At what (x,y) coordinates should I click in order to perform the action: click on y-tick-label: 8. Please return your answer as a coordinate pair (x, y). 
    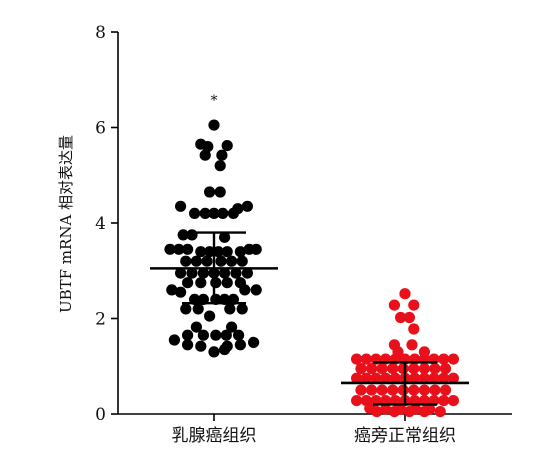
    Looking at the image, I should click on (100, 33).